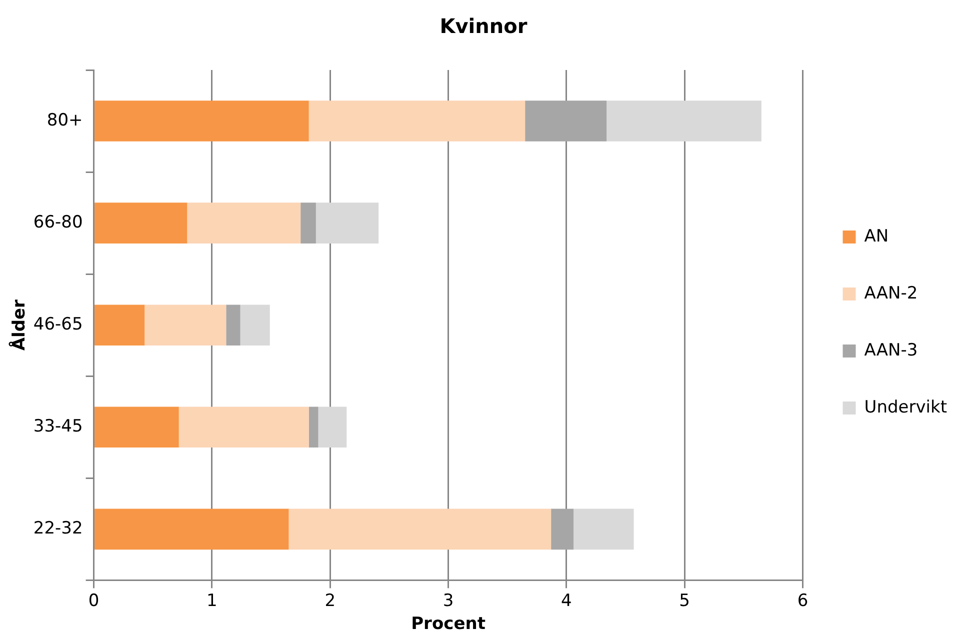 The width and height of the screenshot is (967, 639). What do you see at coordinates (94, 600) in the screenshot?
I see `x-tick-label: 0` at bounding box center [94, 600].